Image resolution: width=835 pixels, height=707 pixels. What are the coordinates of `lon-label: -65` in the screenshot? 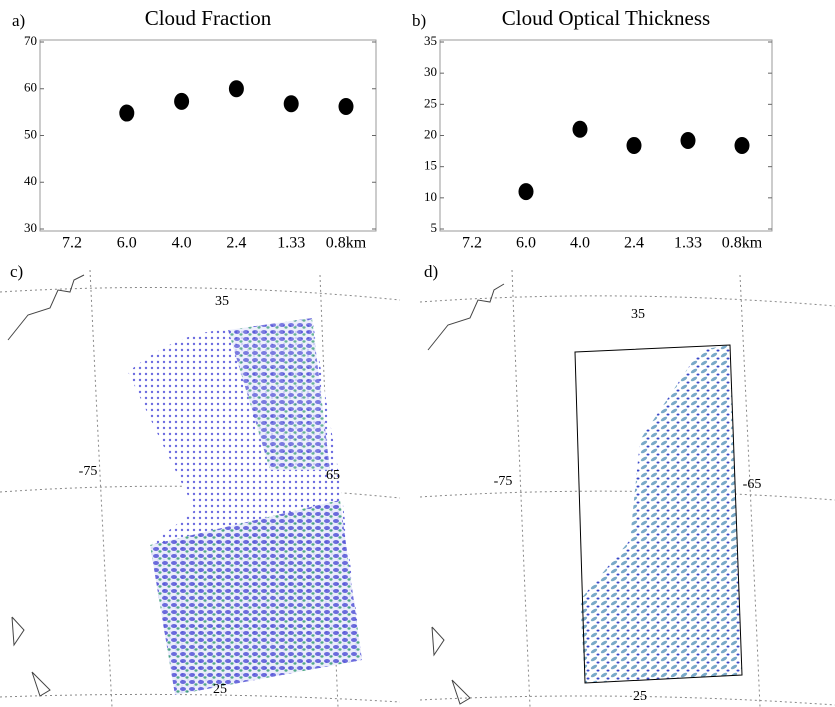 It's located at (752, 484).